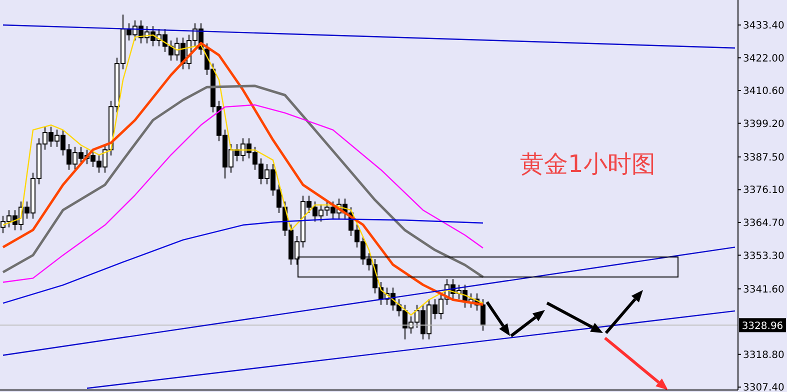  Describe the element at coordinates (763, 158) in the screenshot. I see `y-tick-label: 3387.50` at that location.